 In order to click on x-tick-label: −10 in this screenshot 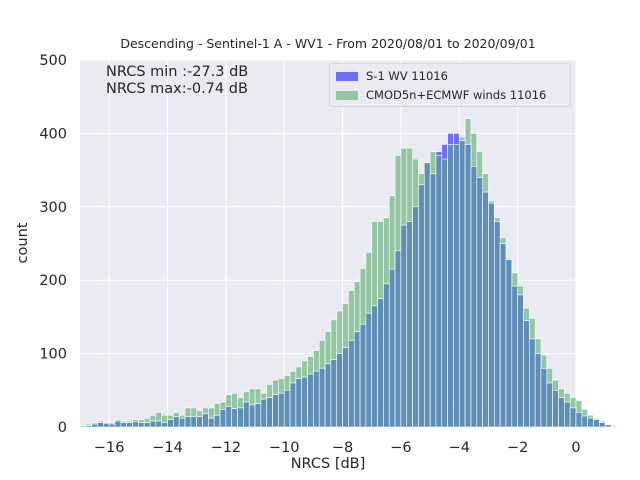, I will do `click(284, 448)`.